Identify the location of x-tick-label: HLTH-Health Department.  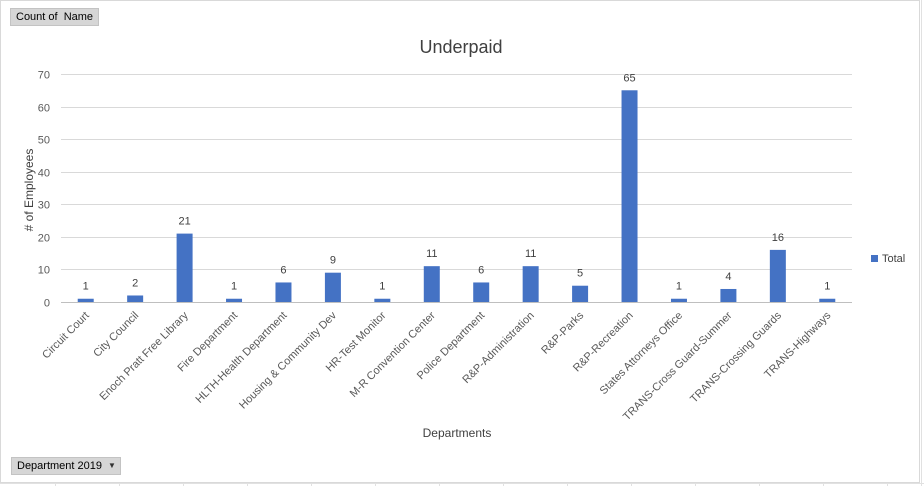
(241, 358).